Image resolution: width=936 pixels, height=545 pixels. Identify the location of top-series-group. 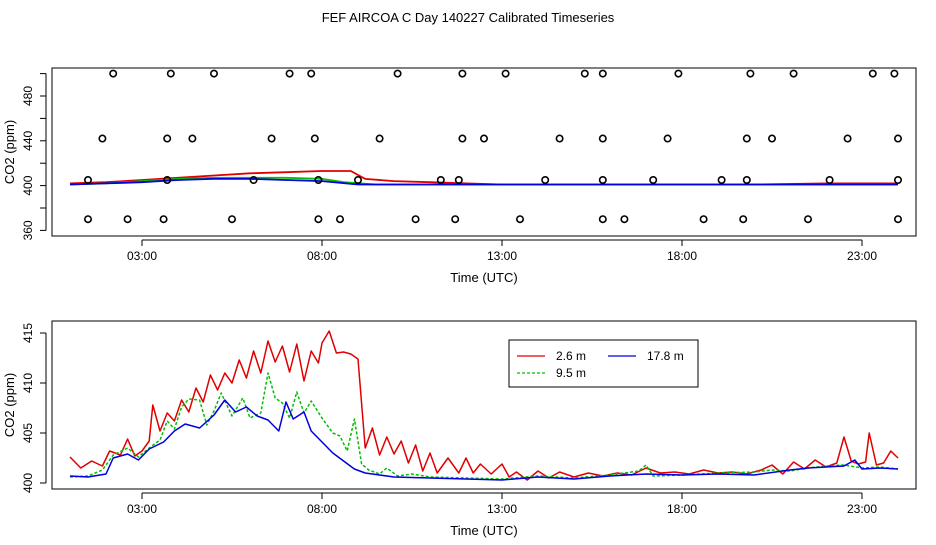
(483, 178).